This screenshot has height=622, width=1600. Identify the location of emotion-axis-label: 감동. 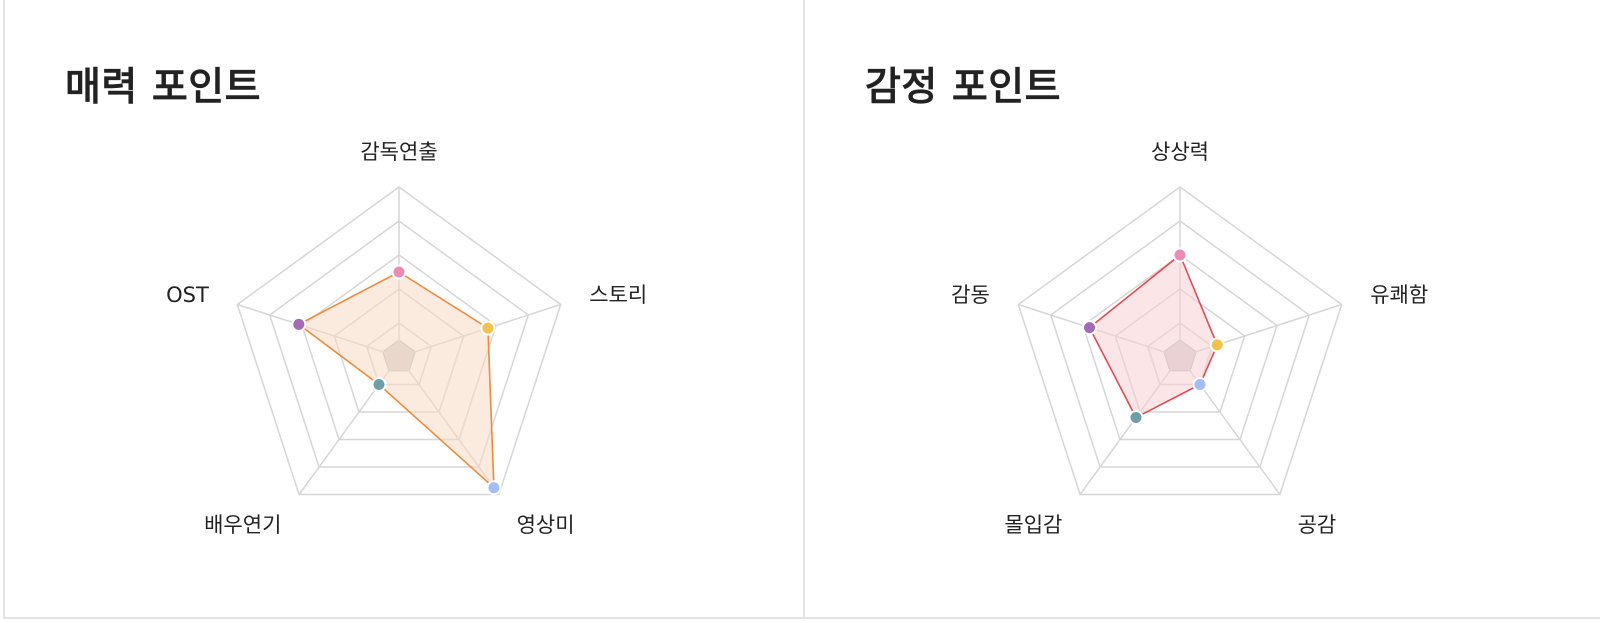
(970, 295).